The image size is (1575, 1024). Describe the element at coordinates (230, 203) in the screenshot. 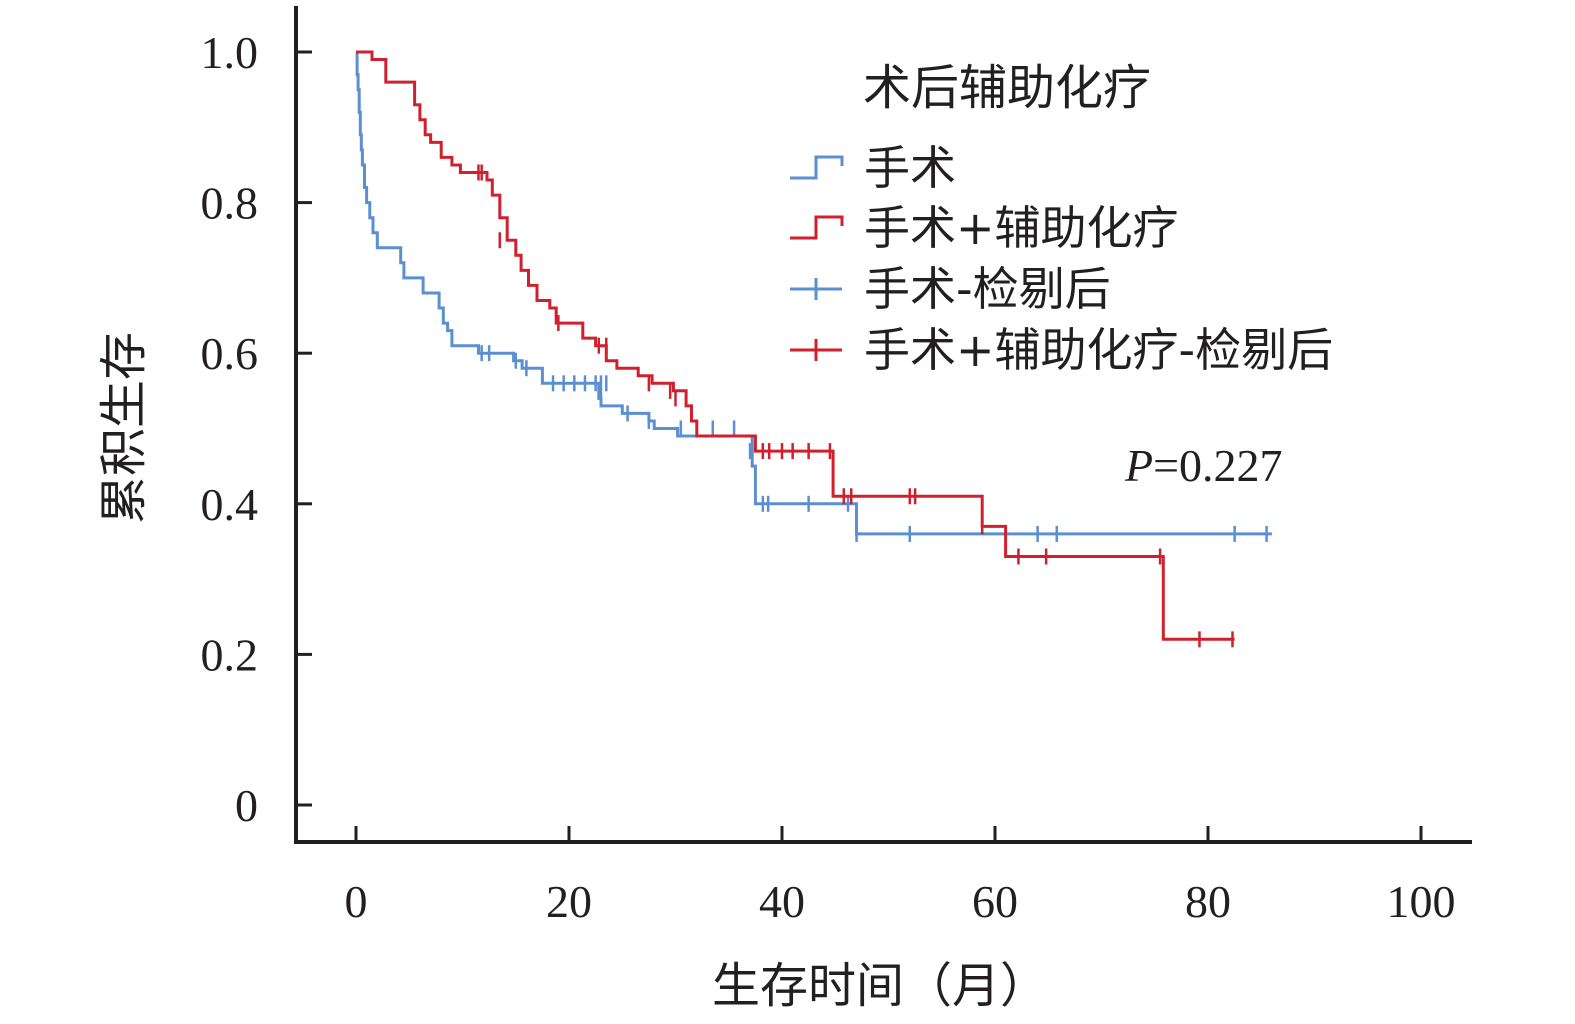

I see `y-tick-label: 0.8` at that location.